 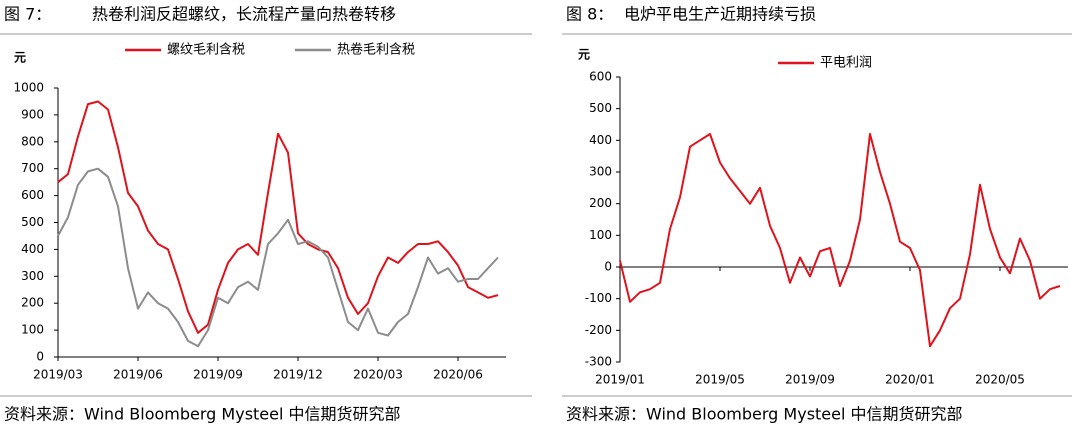 I want to click on x-tick-label: 2019/01, so click(x=620, y=380).